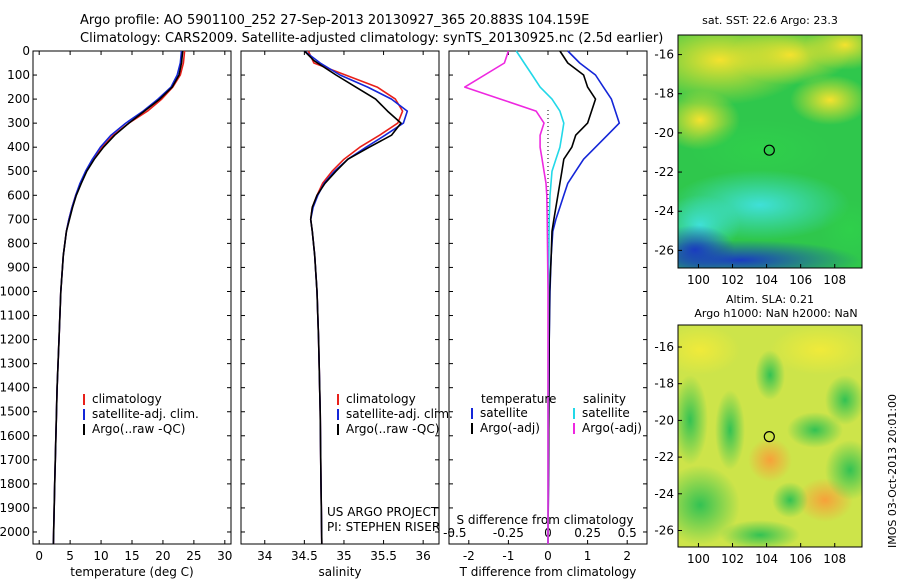 This screenshot has height=580, width=900. I want to click on depth-tick-label: 300, so click(18, 123).